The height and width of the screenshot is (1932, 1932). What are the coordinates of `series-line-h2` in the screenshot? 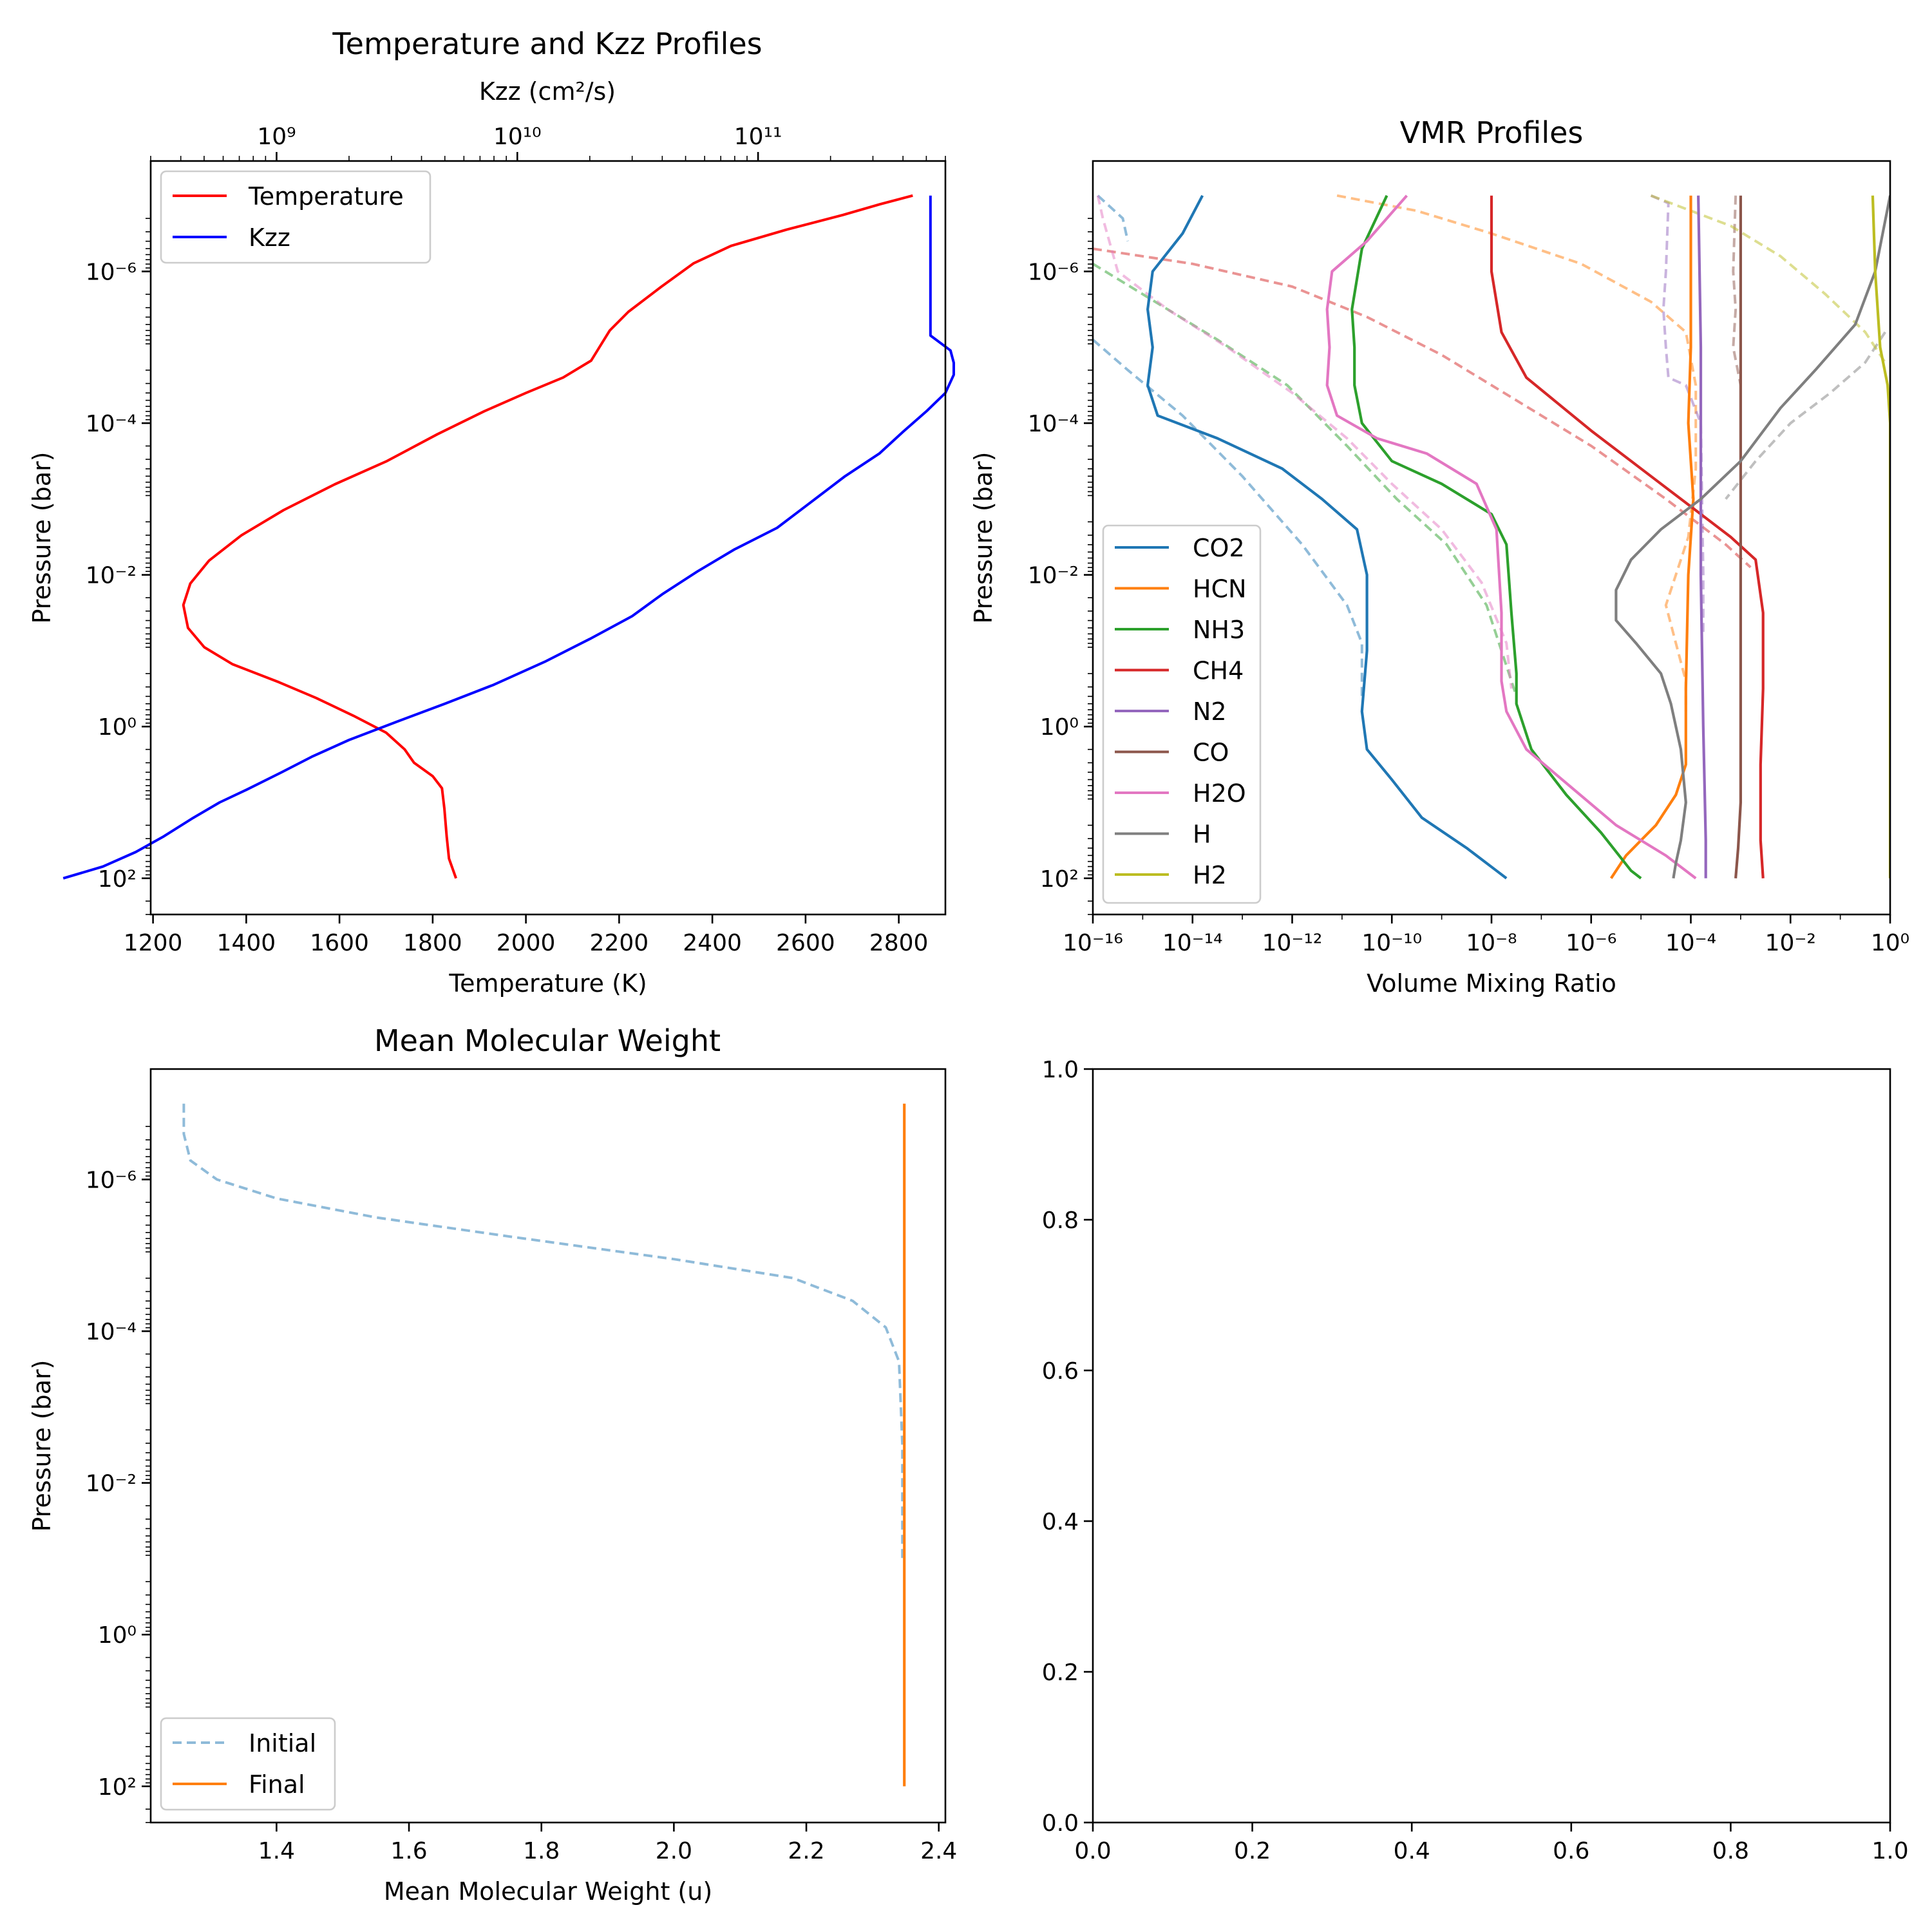 It's located at (1880, 537).